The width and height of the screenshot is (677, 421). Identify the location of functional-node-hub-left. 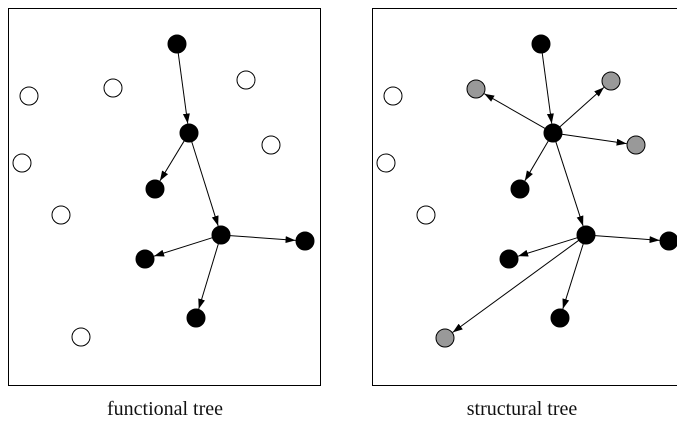
(145, 259).